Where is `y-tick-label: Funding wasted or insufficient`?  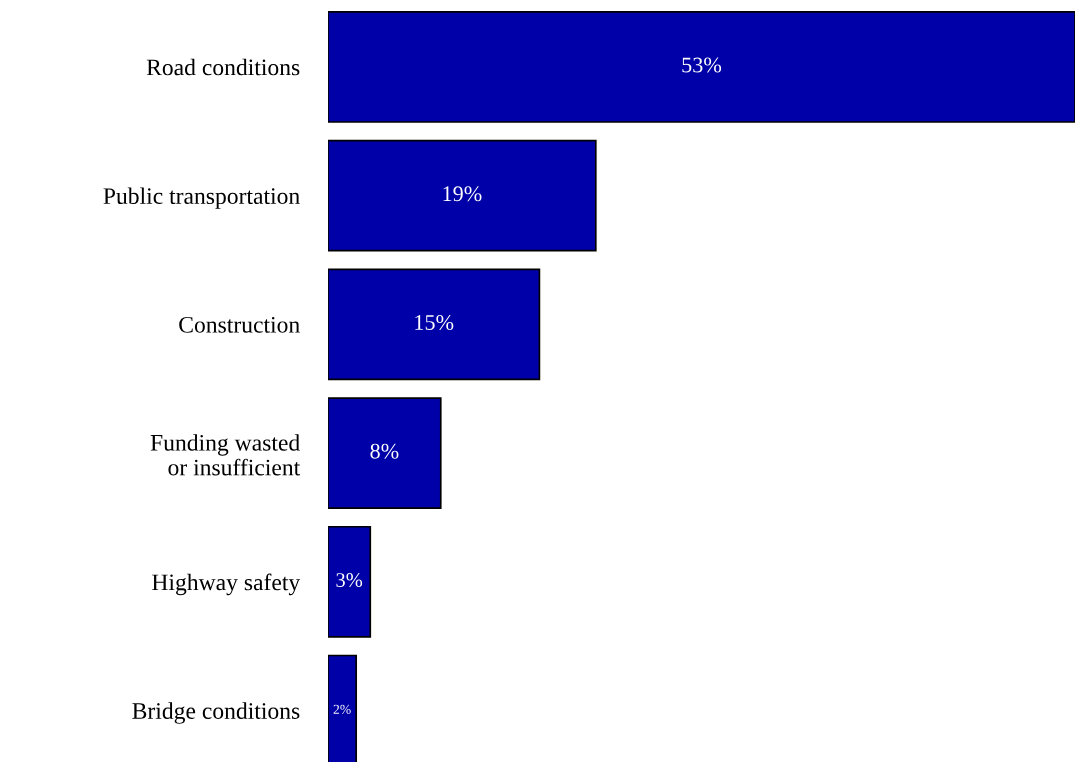
y-tick-label: Funding wasted or insufficient is located at coordinates (225, 455).